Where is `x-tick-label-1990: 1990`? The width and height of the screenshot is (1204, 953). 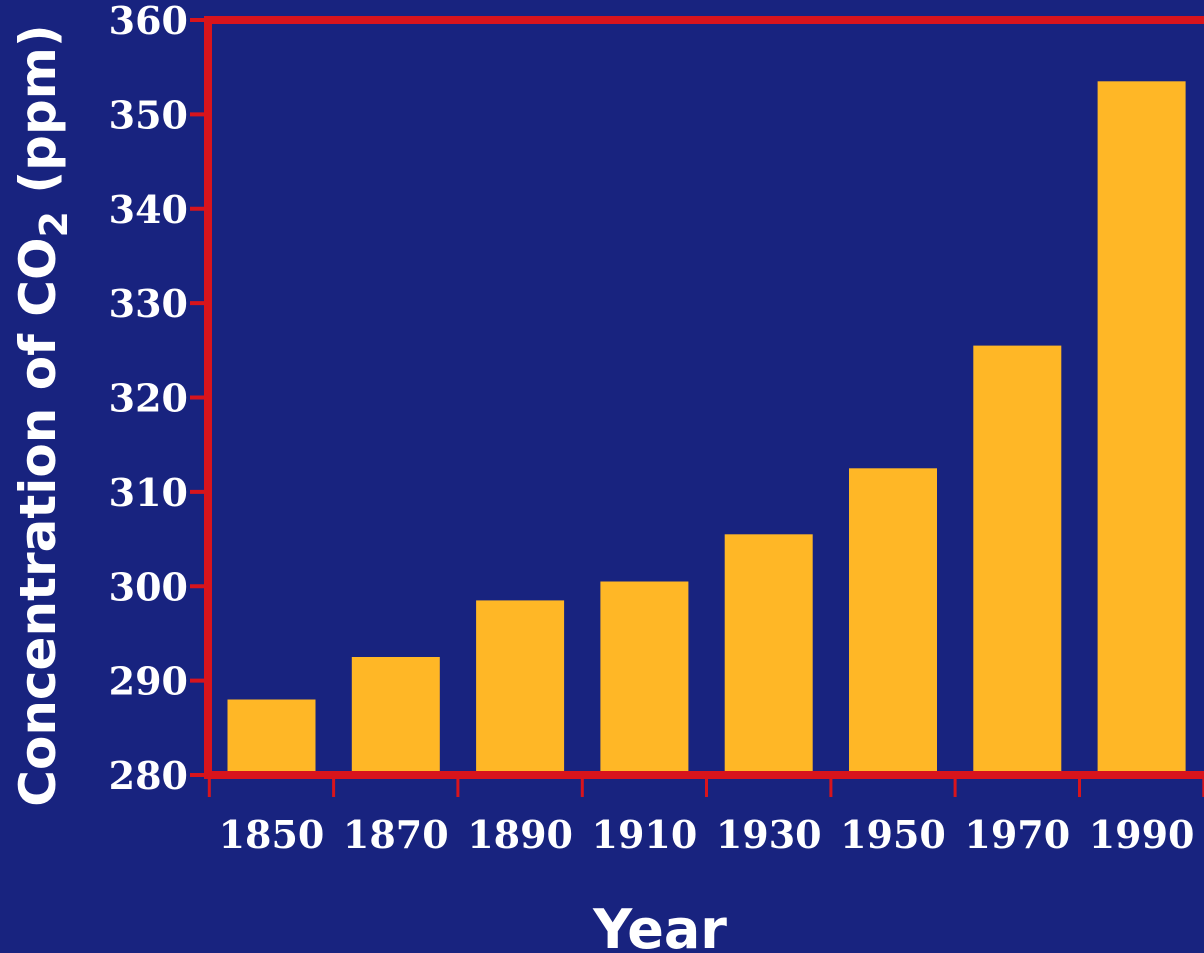
x-tick-label-1990: 1990 is located at coordinates (1142, 834).